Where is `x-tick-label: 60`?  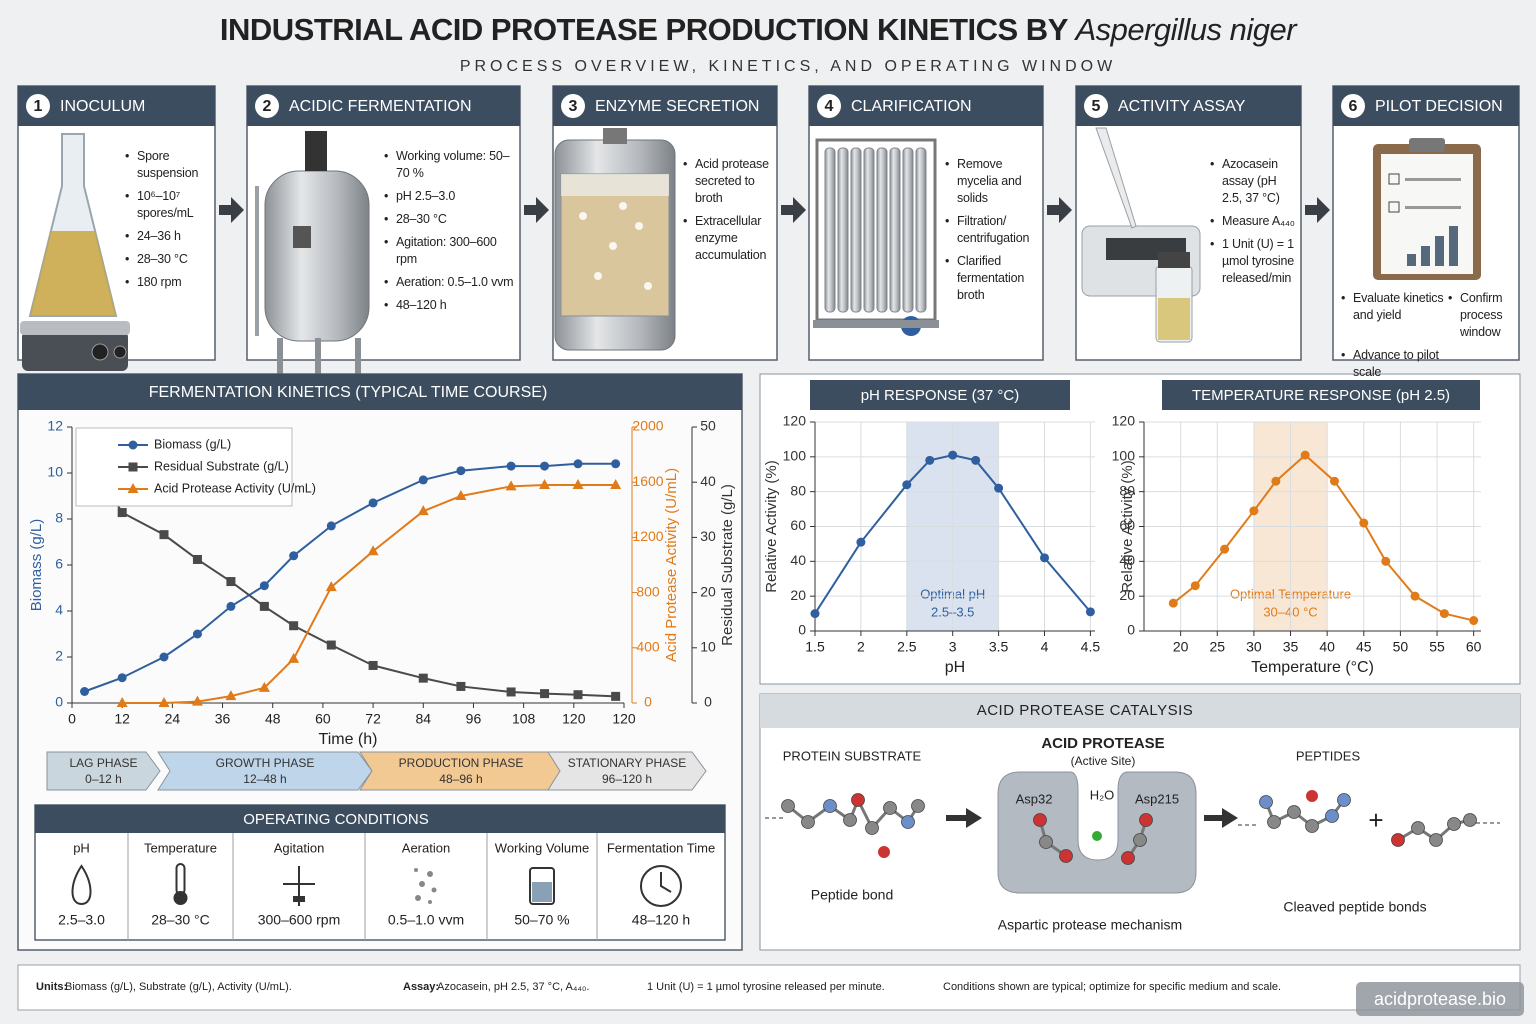 x-tick-label: 60 is located at coordinates (323, 719).